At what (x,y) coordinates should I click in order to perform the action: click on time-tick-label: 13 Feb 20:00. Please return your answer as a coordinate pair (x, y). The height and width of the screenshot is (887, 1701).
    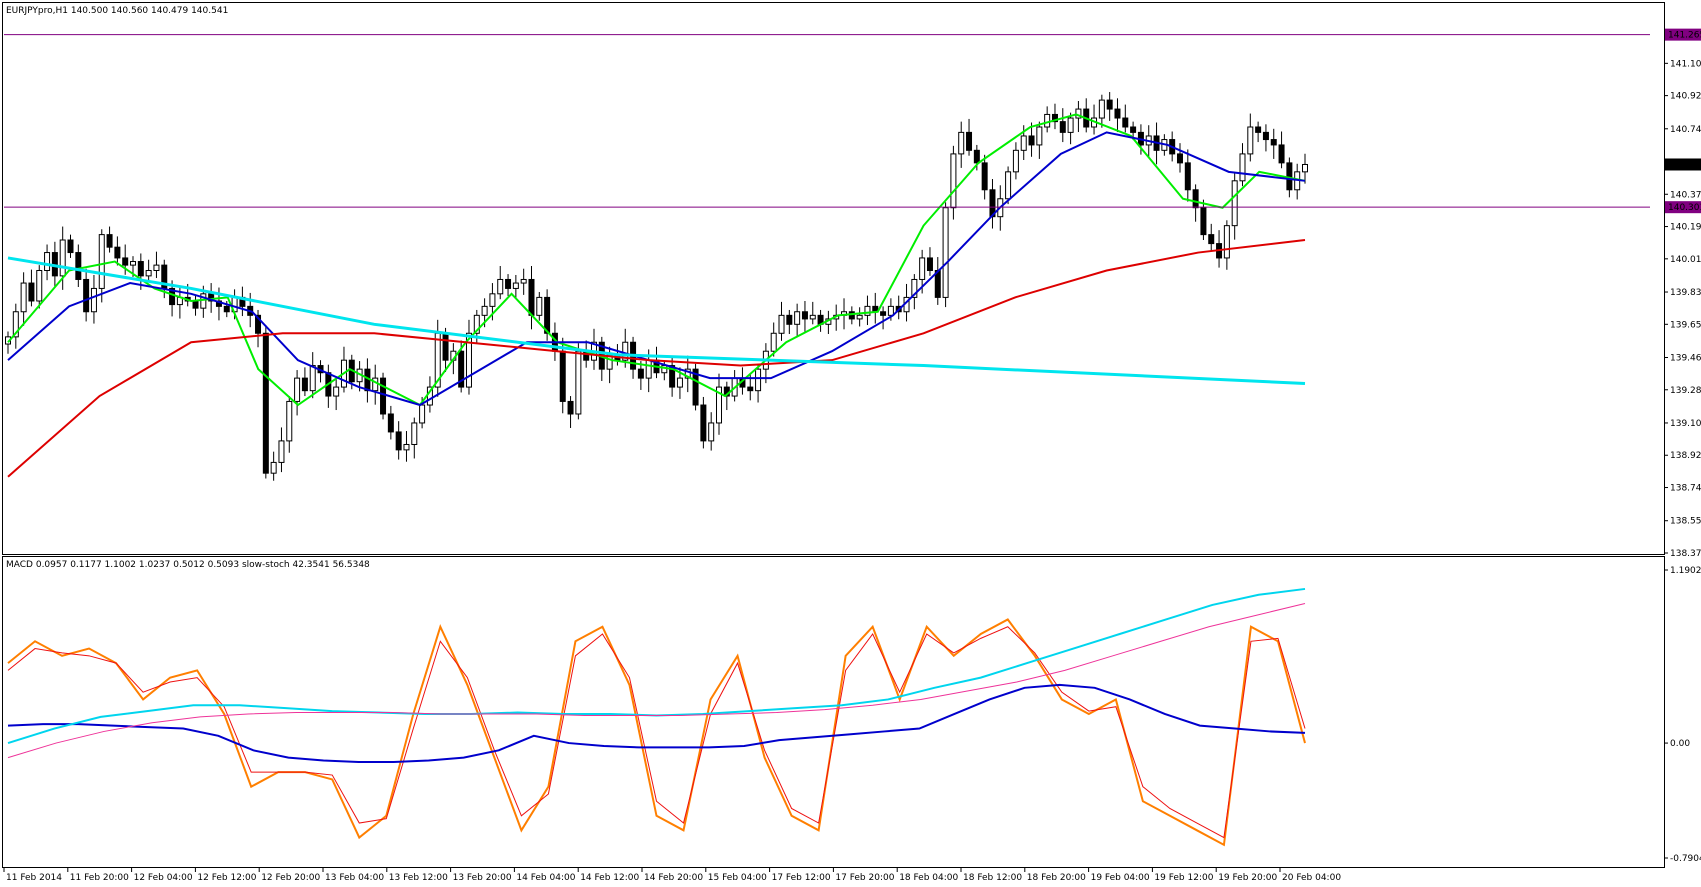
    Looking at the image, I should click on (482, 878).